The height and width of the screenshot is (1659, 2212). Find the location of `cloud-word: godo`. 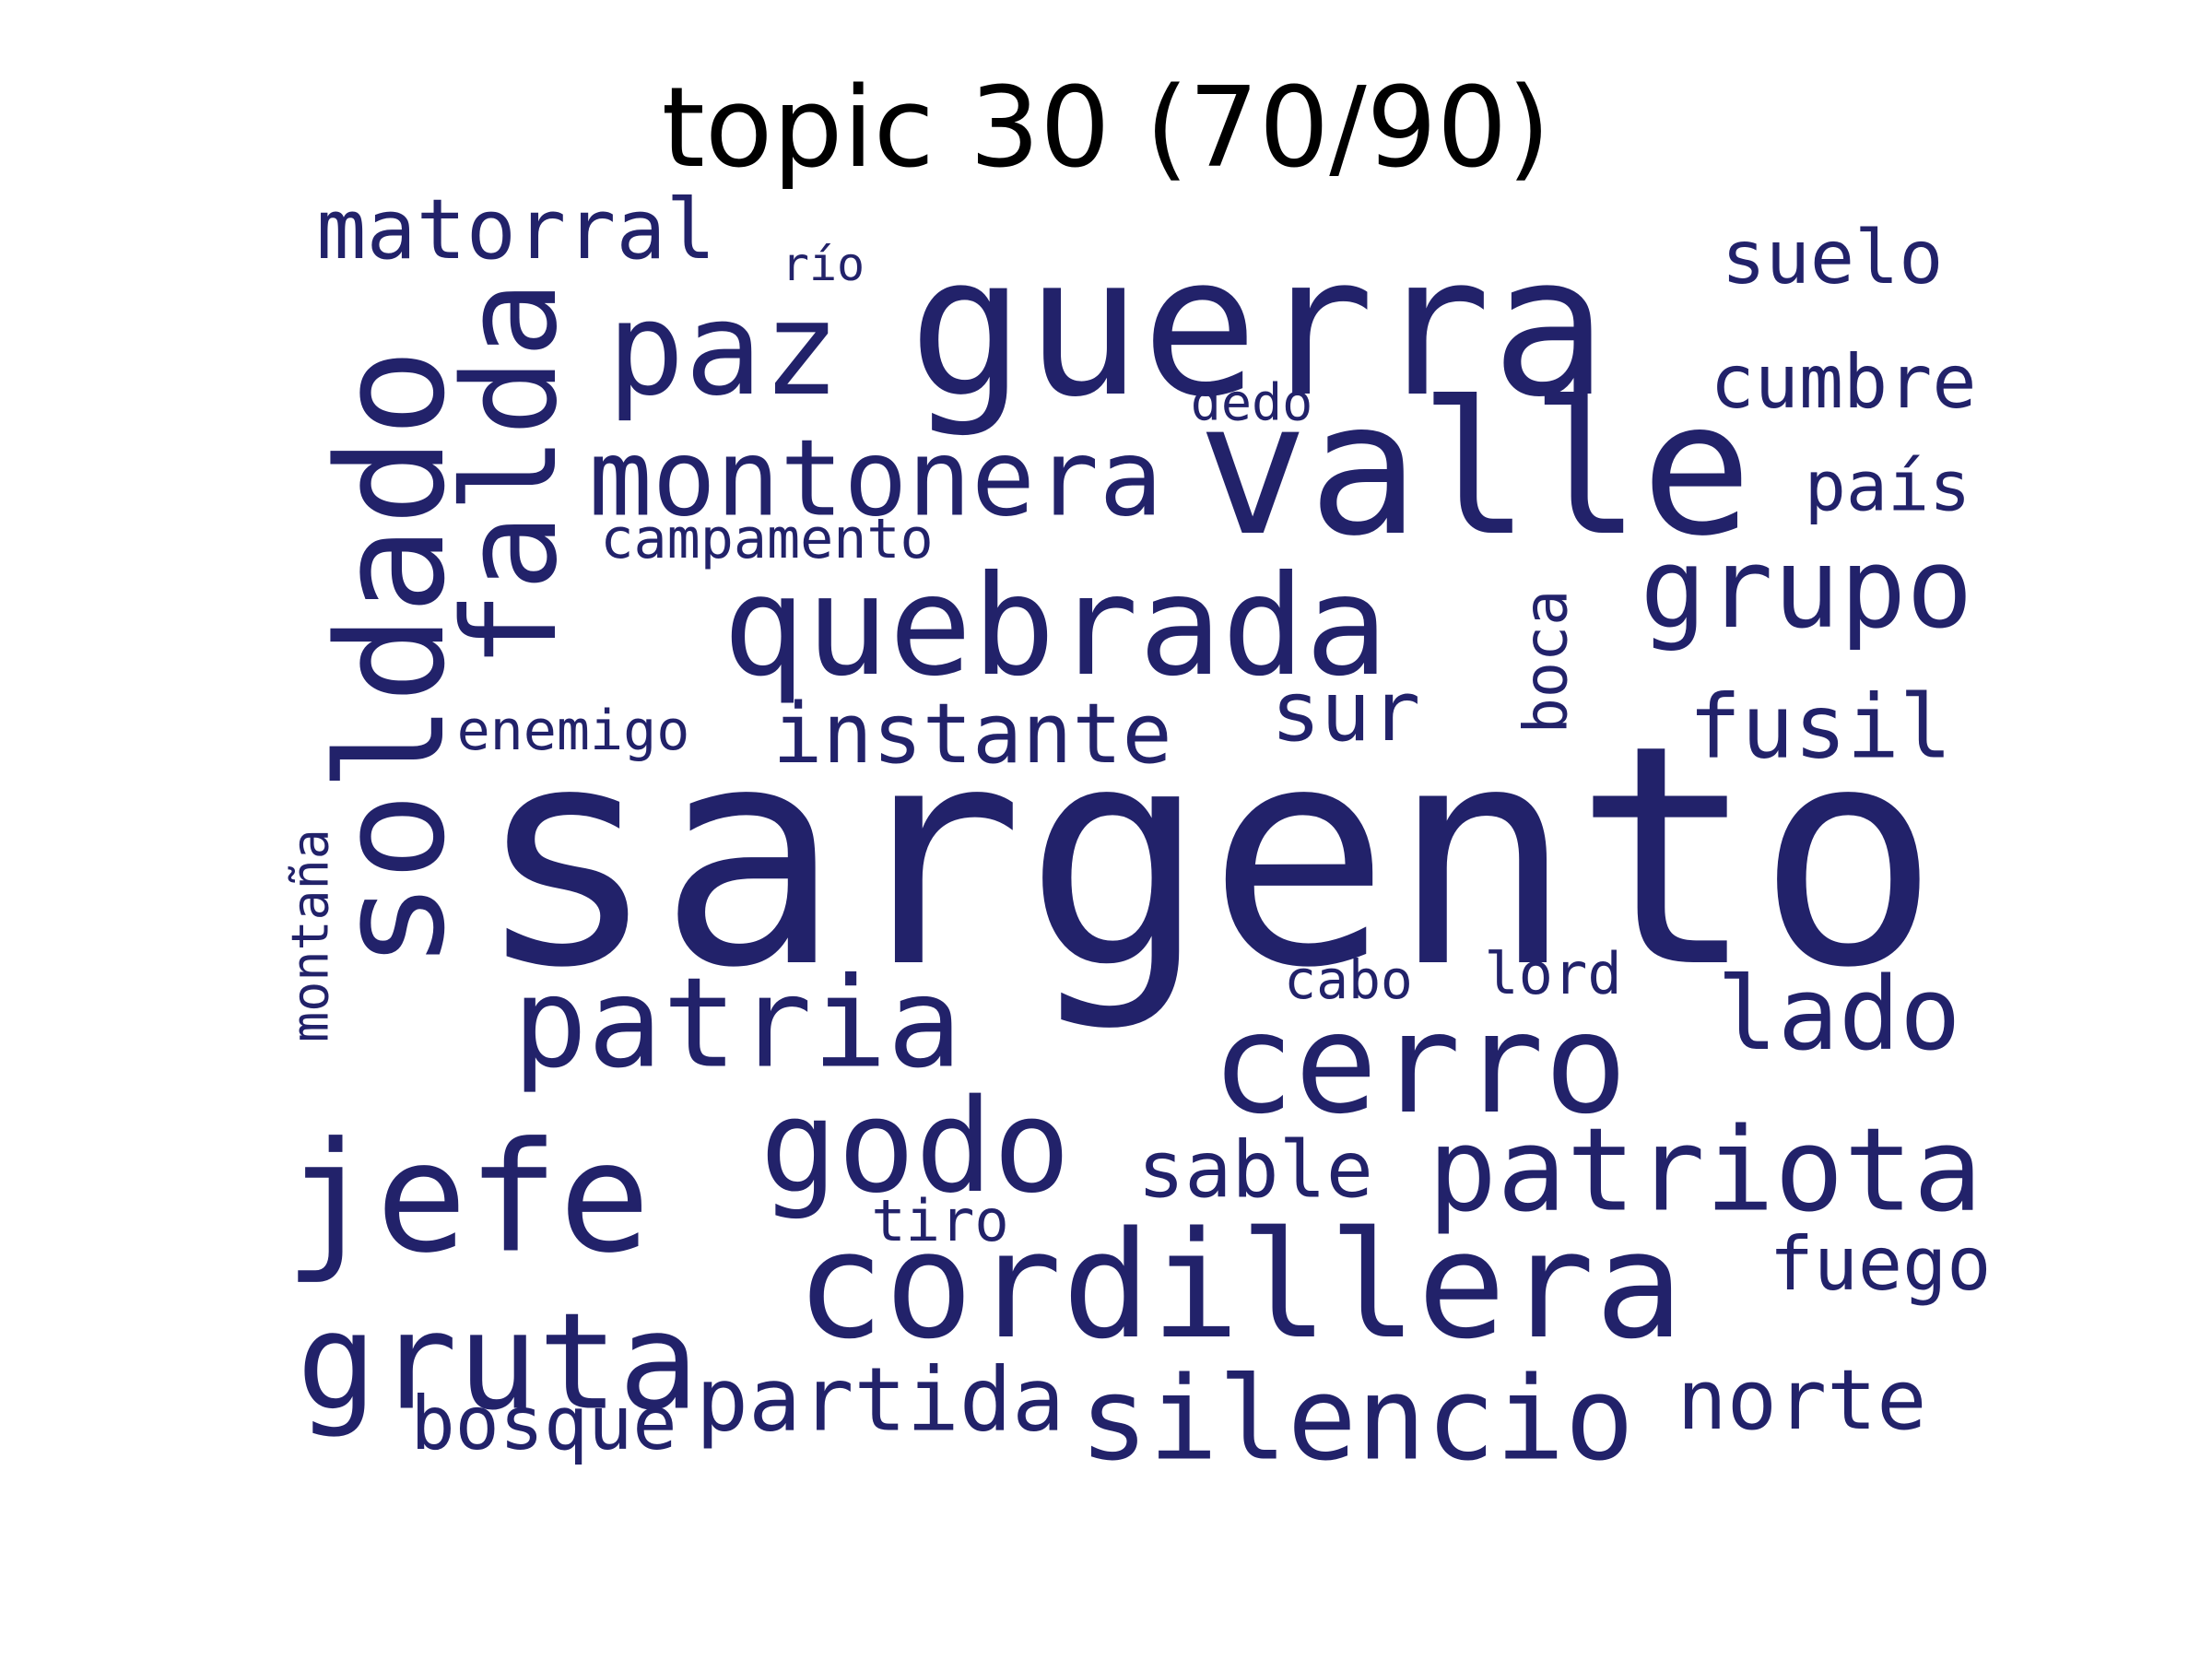

cloud-word: godo is located at coordinates (915, 1147).